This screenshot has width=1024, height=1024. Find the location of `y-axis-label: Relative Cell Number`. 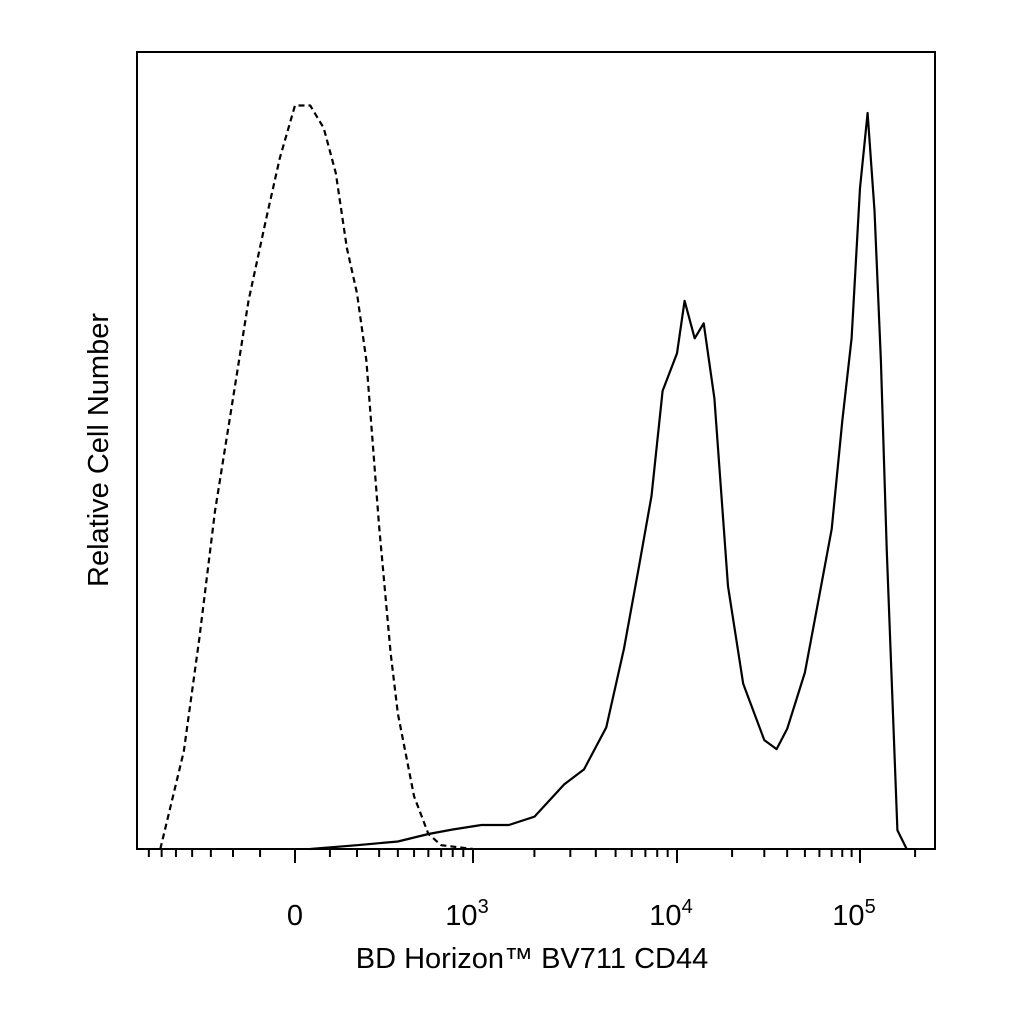

y-axis-label: Relative Cell Number is located at coordinates (99, 450).